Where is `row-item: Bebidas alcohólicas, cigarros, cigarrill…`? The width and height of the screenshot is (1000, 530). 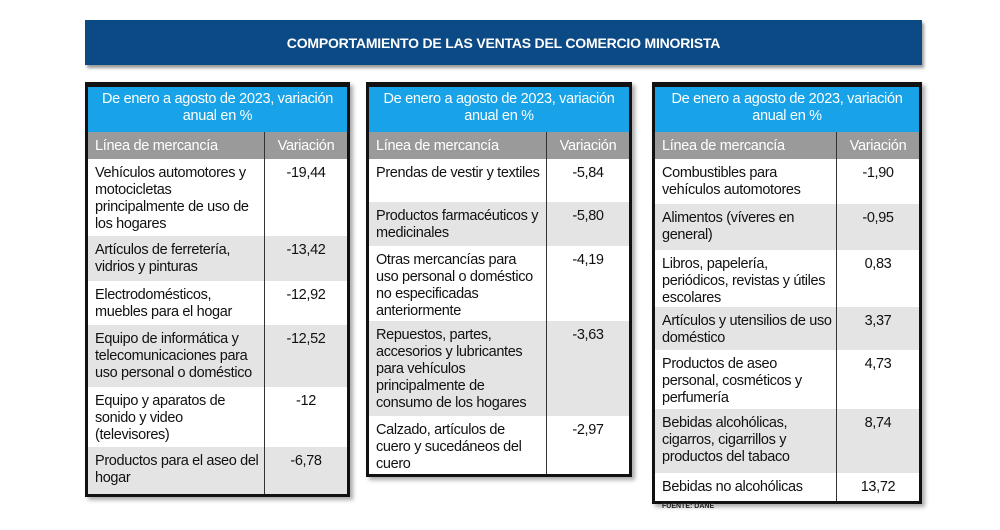 row-item: Bebidas alcohólicas, cigarros, cigarrill… is located at coordinates (746, 441).